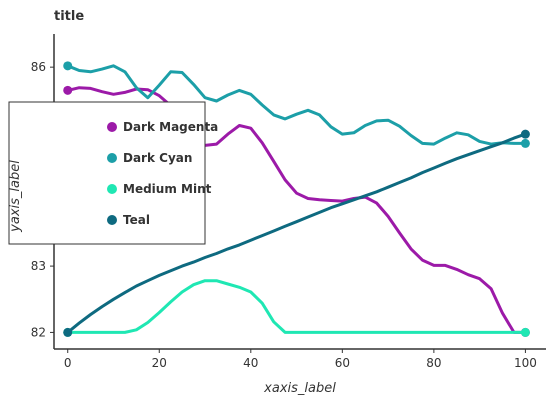 Image resolution: width=559 pixels, height=400 pixels. What do you see at coordinates (167, 189) in the screenshot?
I see `legend-label: Medium Mint` at bounding box center [167, 189].